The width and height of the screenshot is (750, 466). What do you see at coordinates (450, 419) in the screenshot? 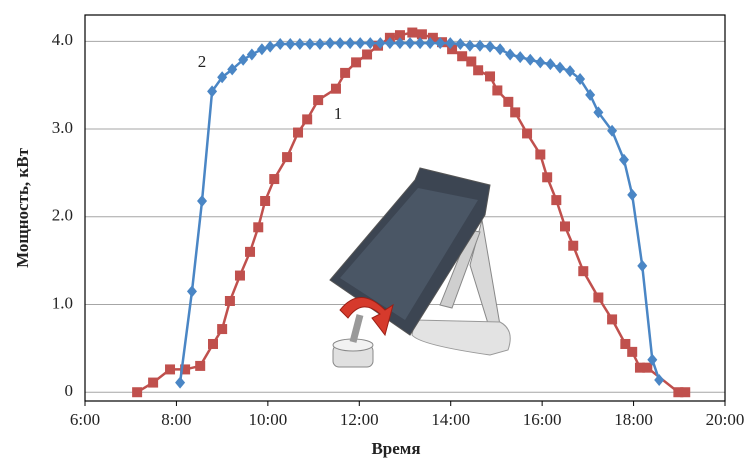
I see `x-tick-label: 14:00` at bounding box center [450, 419].